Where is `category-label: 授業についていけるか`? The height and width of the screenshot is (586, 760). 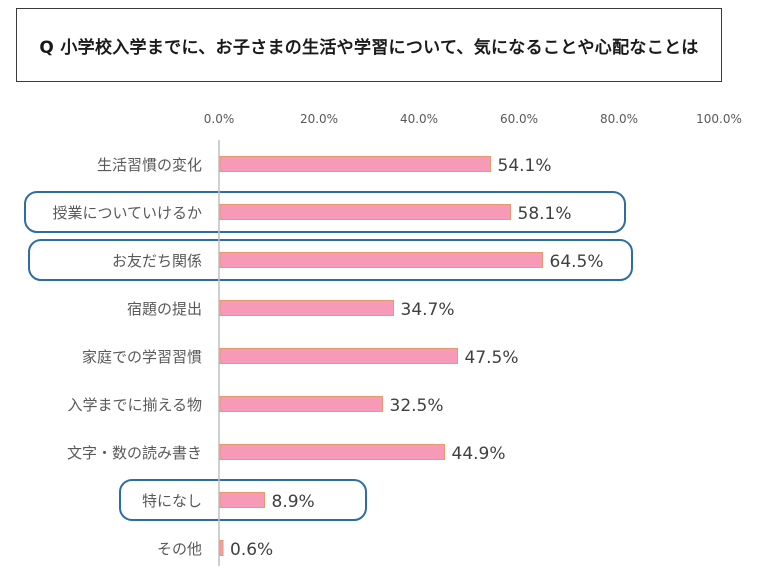 category-label: 授業についていけるか is located at coordinates (127, 213).